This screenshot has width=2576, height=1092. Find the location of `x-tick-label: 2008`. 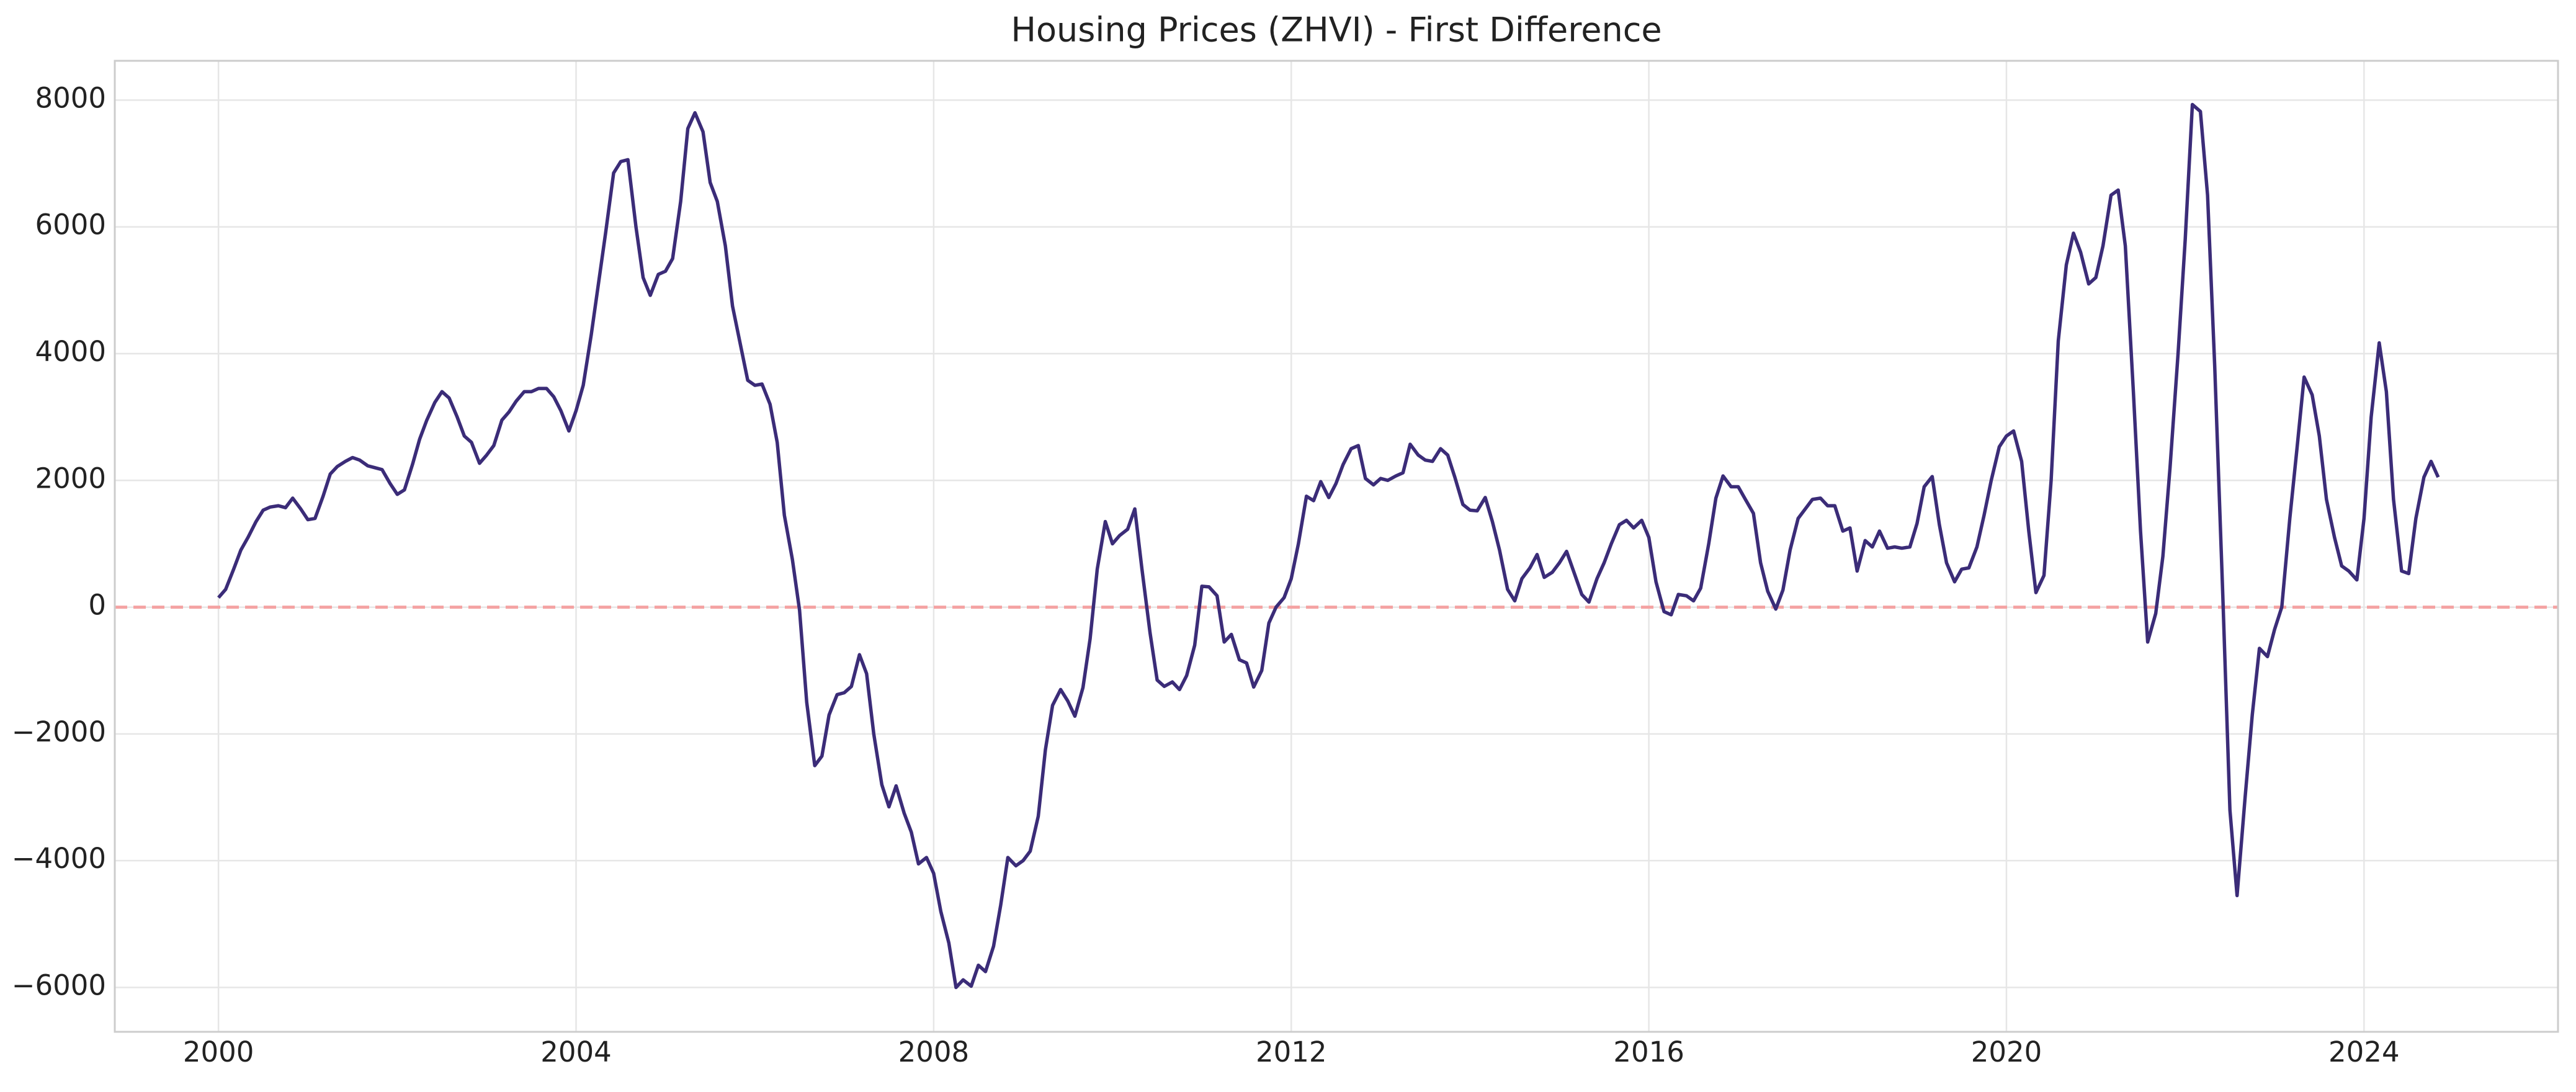

x-tick-label: 2008 is located at coordinates (934, 1052).